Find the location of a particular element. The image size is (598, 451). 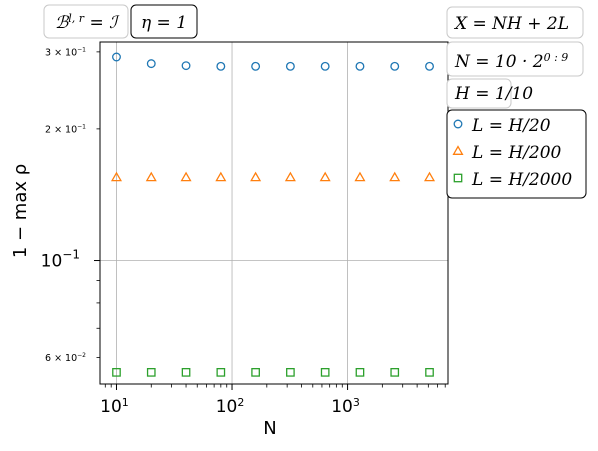

x-tick-label: 10¹ is located at coordinates (114, 407).